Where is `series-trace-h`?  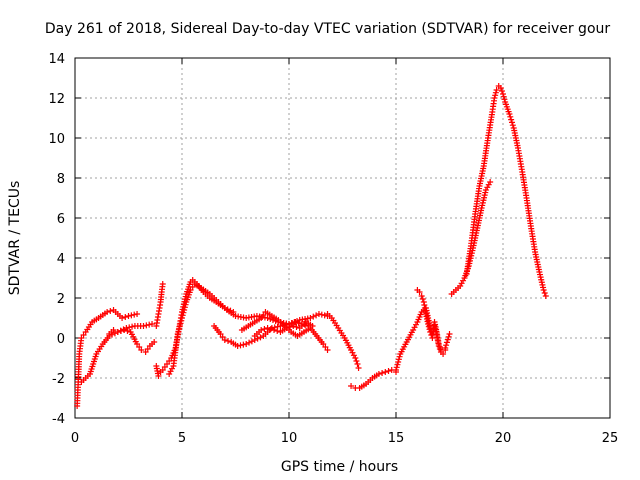 series-trace-h is located at coordinates (283, 329).